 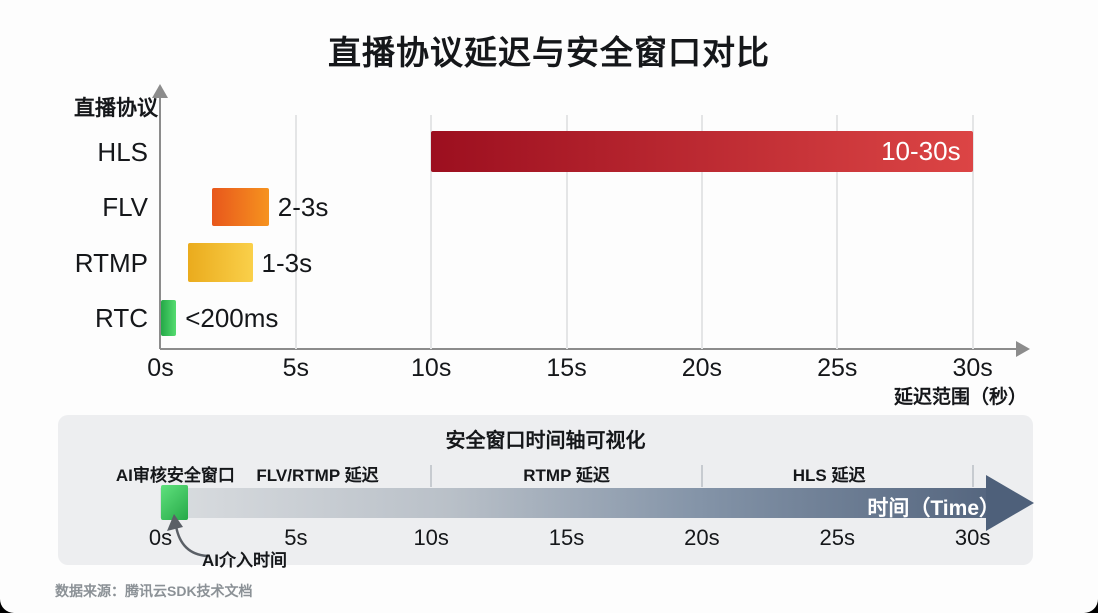 I want to click on x-tick-label: 25s, so click(x=837, y=368).